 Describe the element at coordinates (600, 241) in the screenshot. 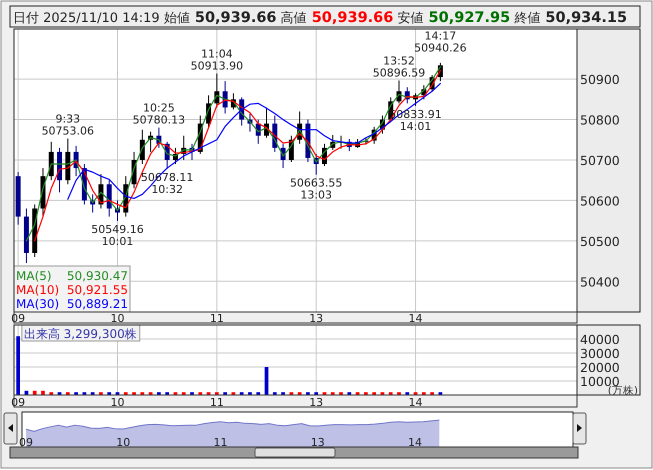

I see `y-tick-label: 50500` at that location.